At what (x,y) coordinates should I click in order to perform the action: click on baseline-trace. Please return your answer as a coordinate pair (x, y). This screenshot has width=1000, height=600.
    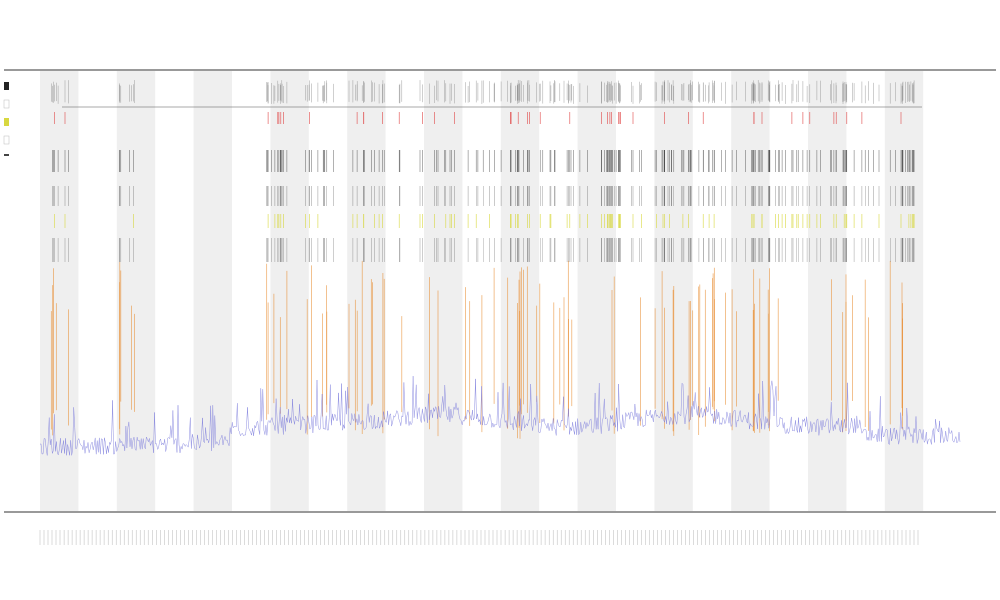
    Looking at the image, I should click on (500, 416).